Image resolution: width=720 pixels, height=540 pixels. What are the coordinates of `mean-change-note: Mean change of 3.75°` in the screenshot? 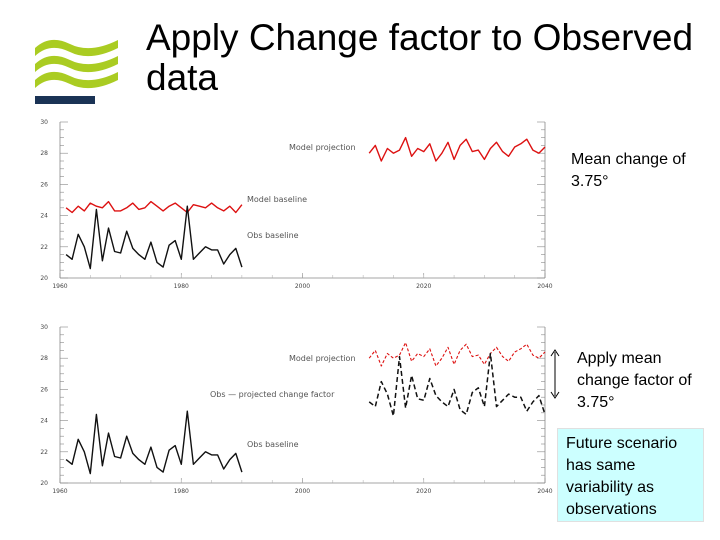 It's located at (628, 170).